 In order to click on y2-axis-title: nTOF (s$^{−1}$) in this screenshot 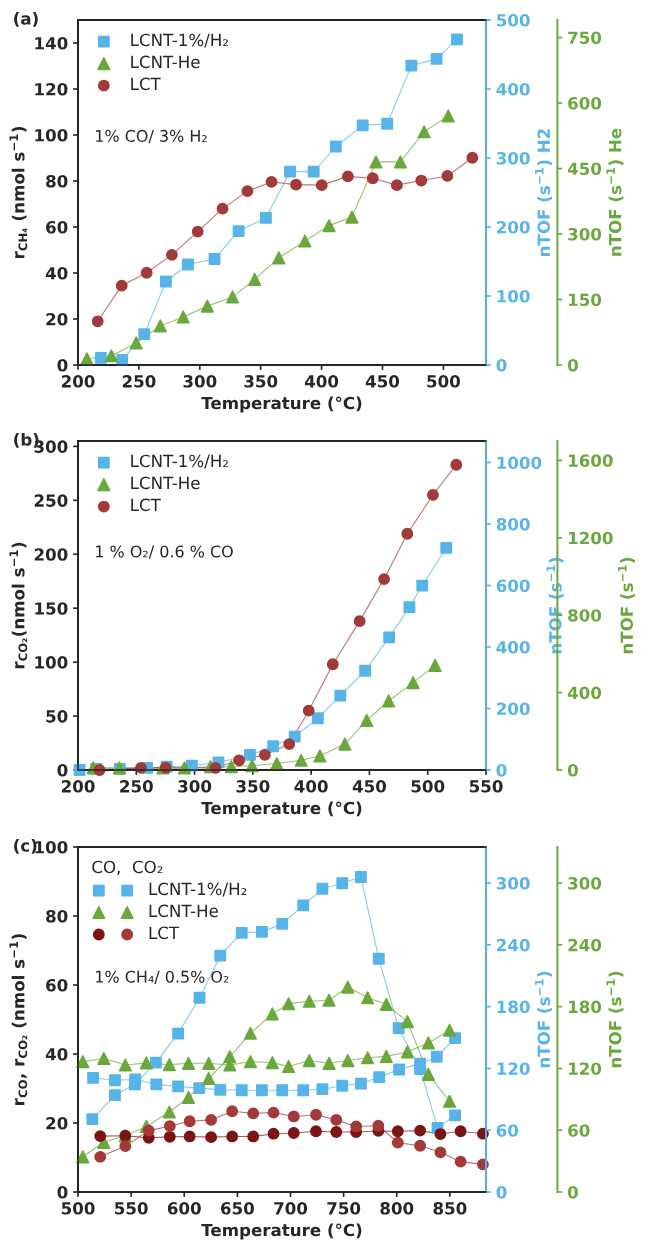, I will do `click(543, 1019)`.